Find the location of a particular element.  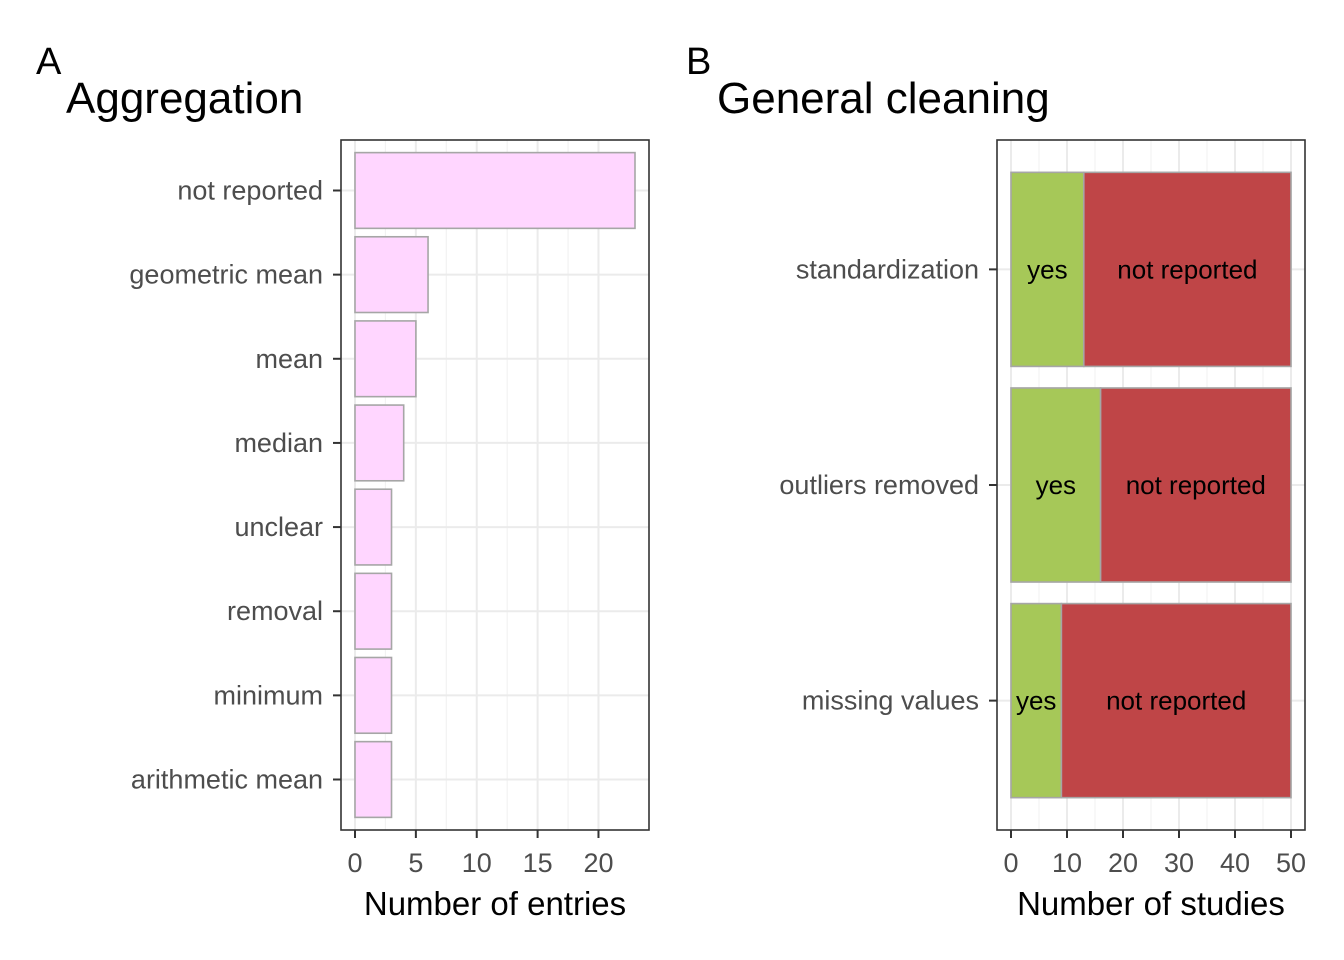

panel-title: Aggregation is located at coordinates (184, 98).